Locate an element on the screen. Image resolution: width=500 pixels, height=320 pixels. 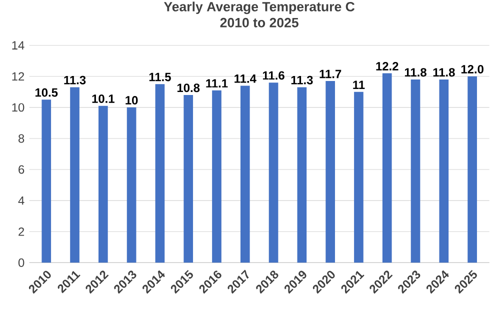
data-label: 10 is located at coordinates (132, 100).